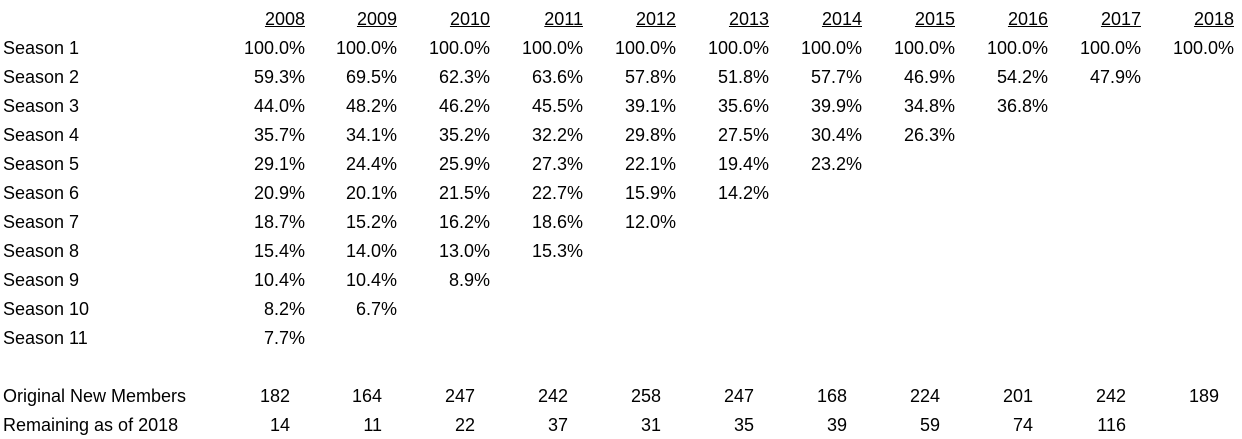 Image resolution: width=1242 pixels, height=439 pixels. What do you see at coordinates (464, 193) in the screenshot?
I see `retention-cell: 21.5%` at bounding box center [464, 193].